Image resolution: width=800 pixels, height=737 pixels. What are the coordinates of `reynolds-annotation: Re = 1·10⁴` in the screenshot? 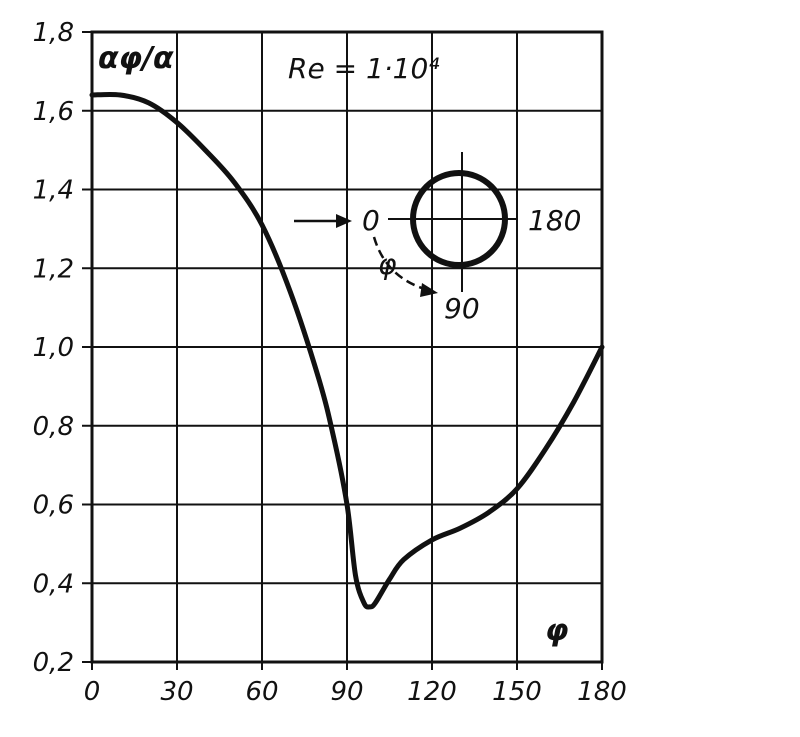 It's located at (364, 68).